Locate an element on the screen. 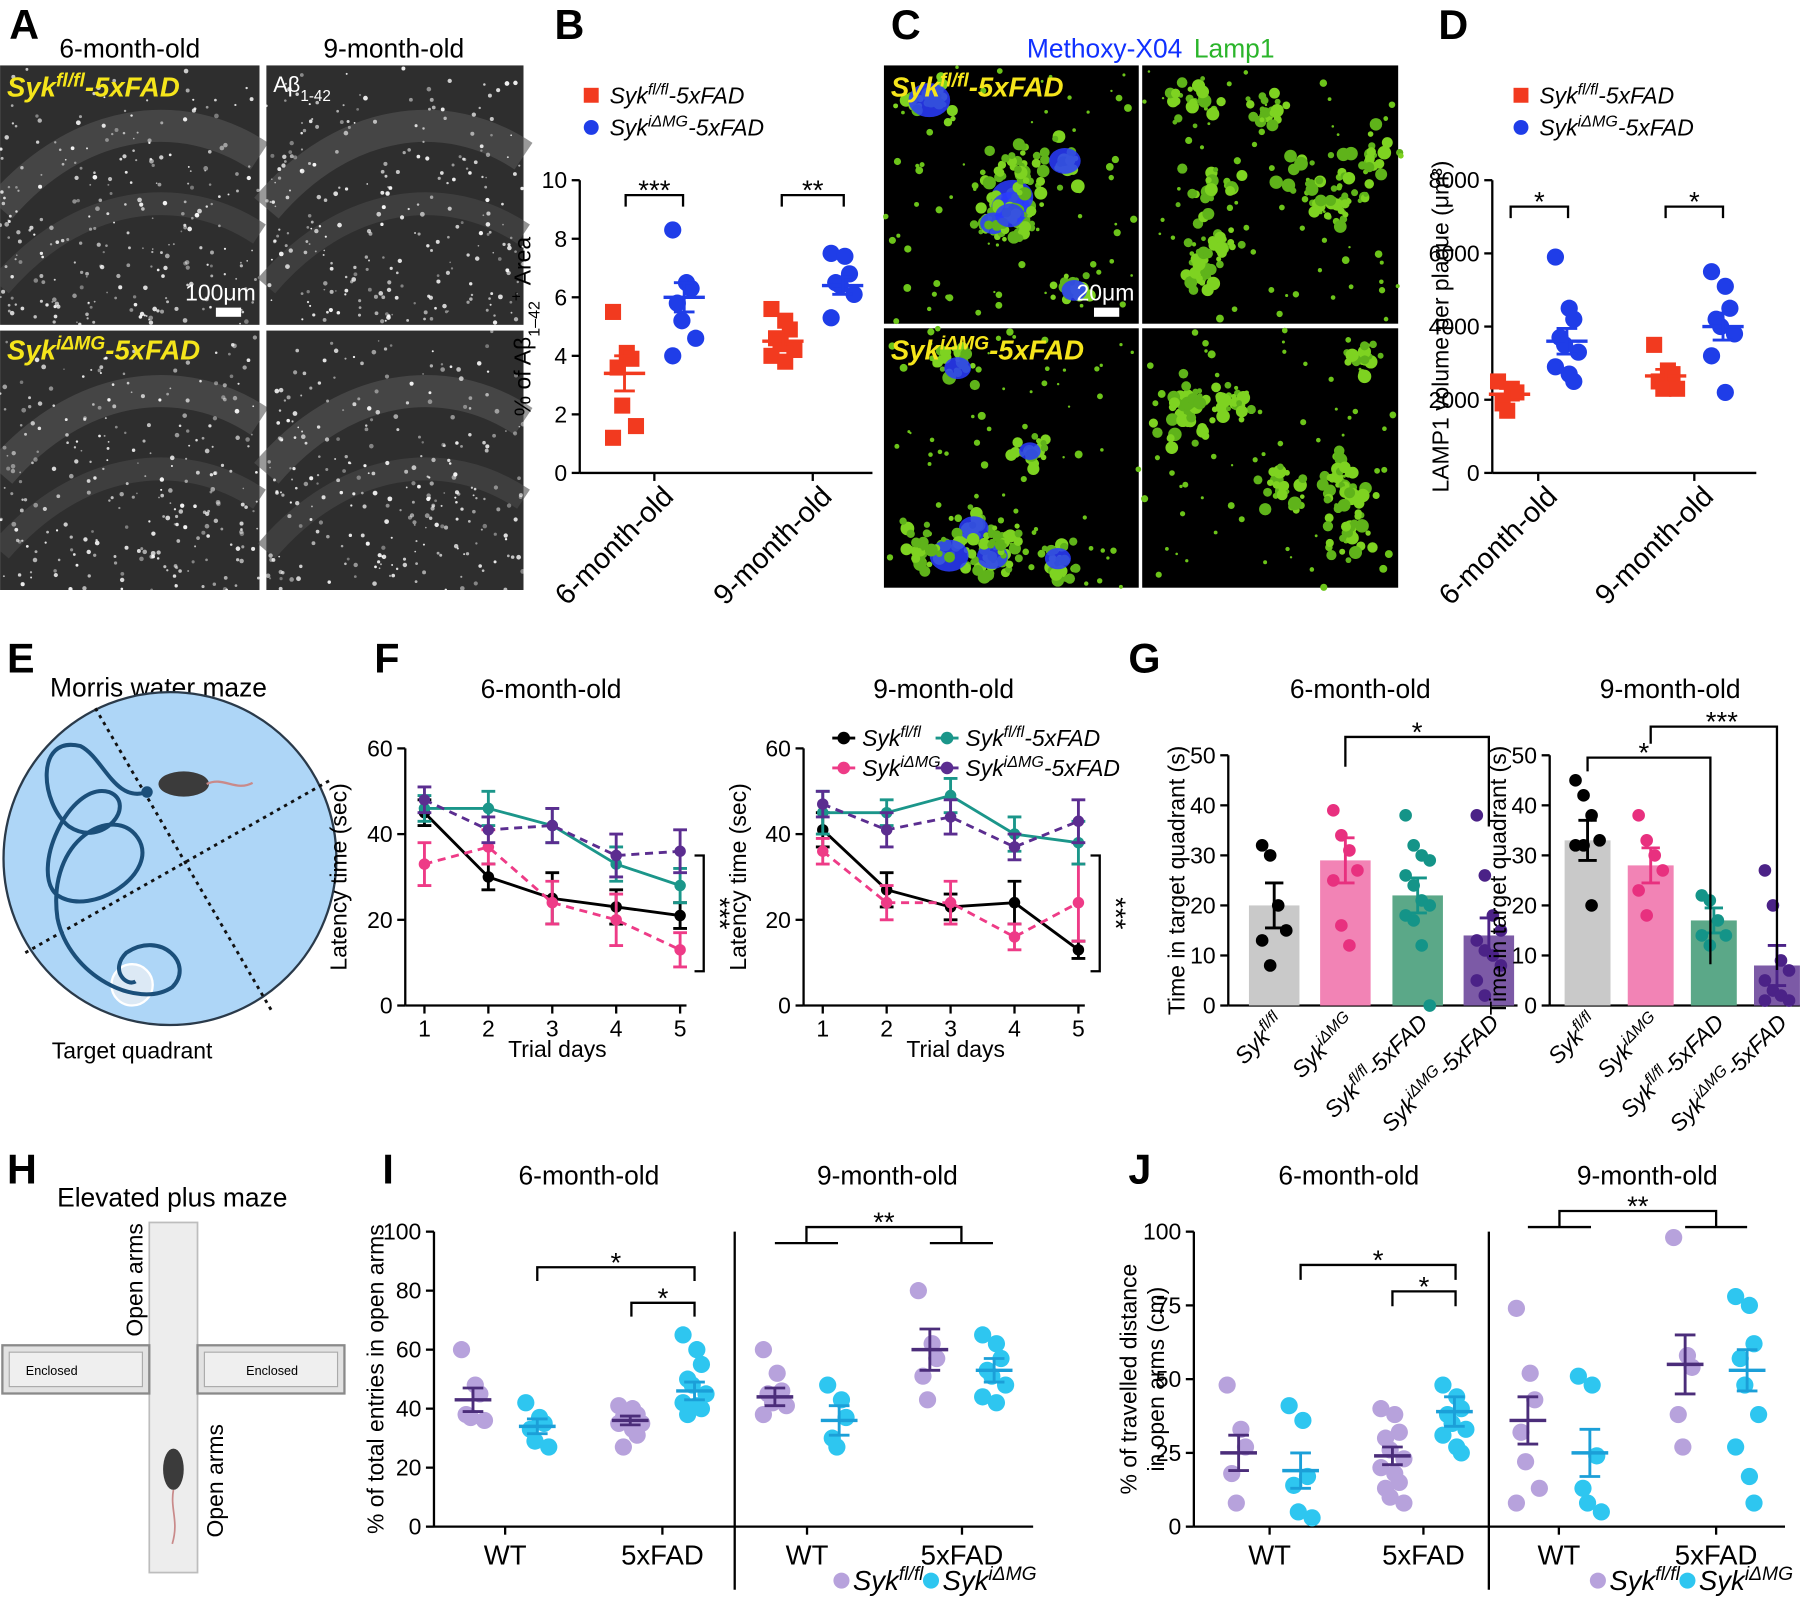  legend-label: Sykfl/fl-5xFAD is located at coordinates (1032, 737).